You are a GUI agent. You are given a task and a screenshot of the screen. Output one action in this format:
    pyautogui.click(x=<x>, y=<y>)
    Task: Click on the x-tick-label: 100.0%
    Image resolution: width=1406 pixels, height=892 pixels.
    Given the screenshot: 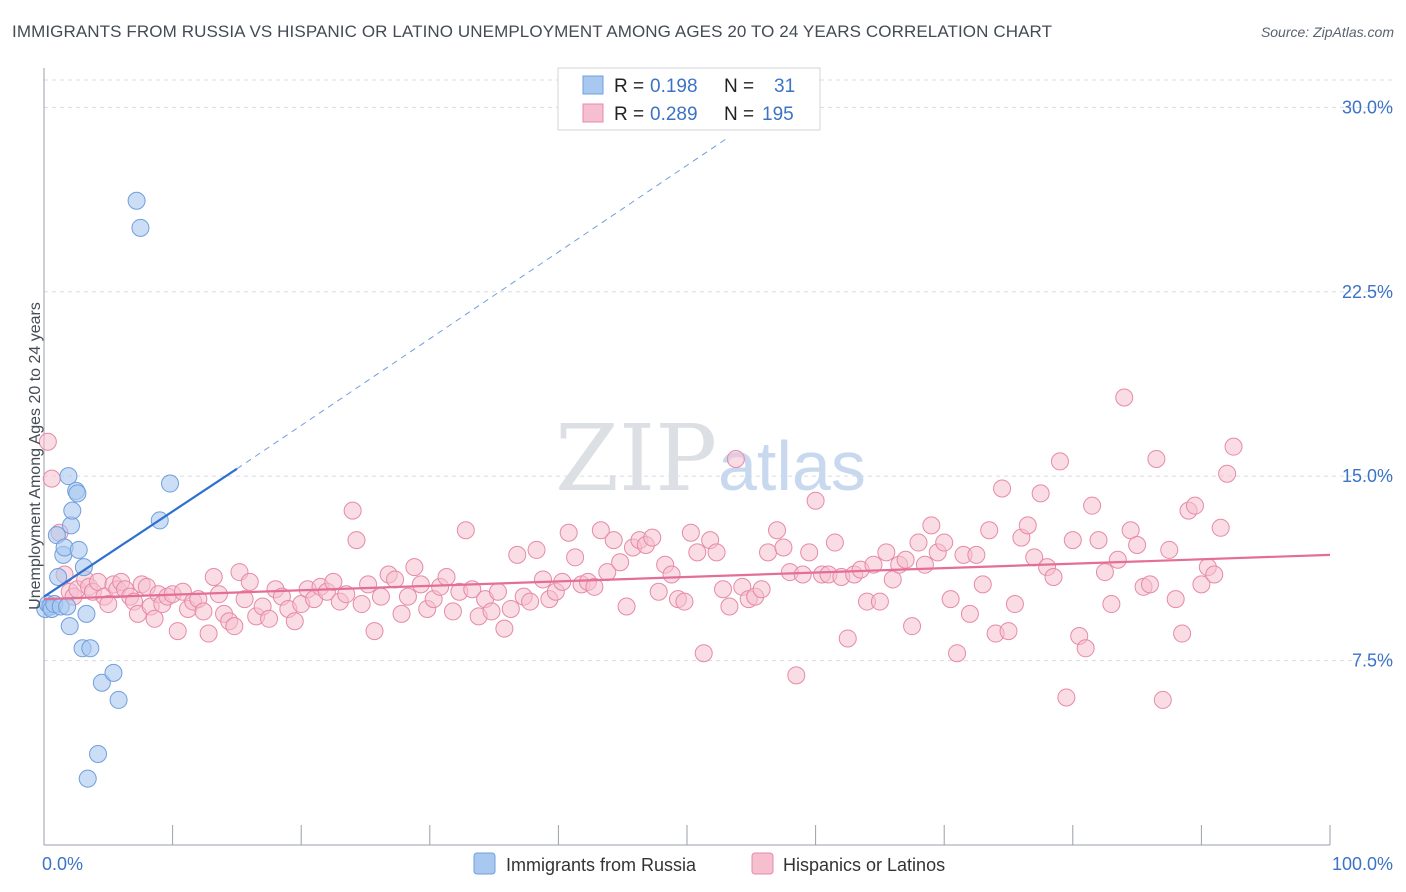 What is the action you would take?
    pyautogui.click(x=1362, y=864)
    